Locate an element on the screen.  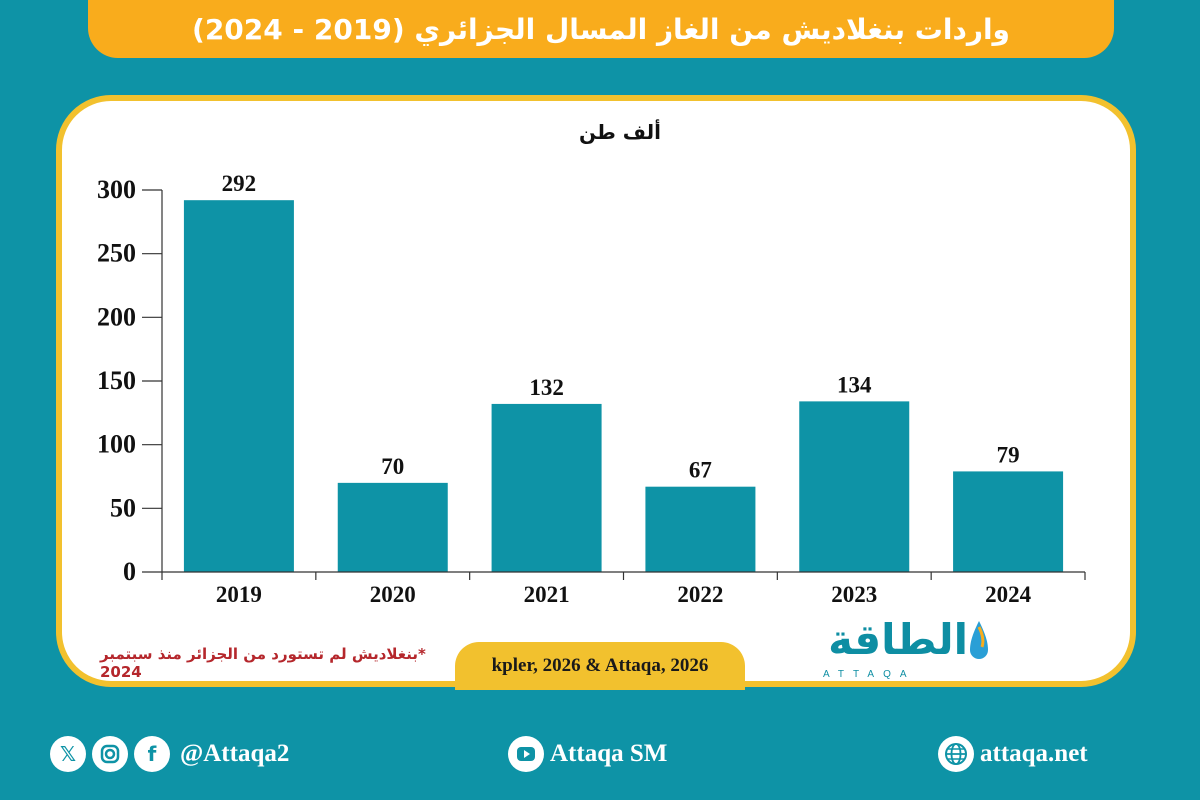
bar-value-label: 70 is located at coordinates (392, 466).